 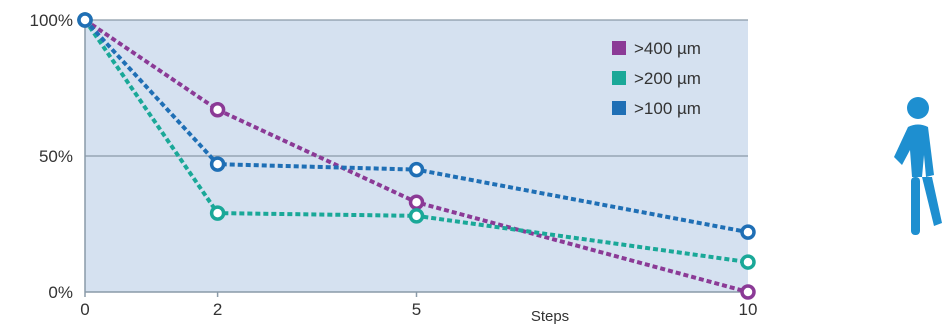 I want to click on legend-entry: >400 µm, so click(x=667, y=48).